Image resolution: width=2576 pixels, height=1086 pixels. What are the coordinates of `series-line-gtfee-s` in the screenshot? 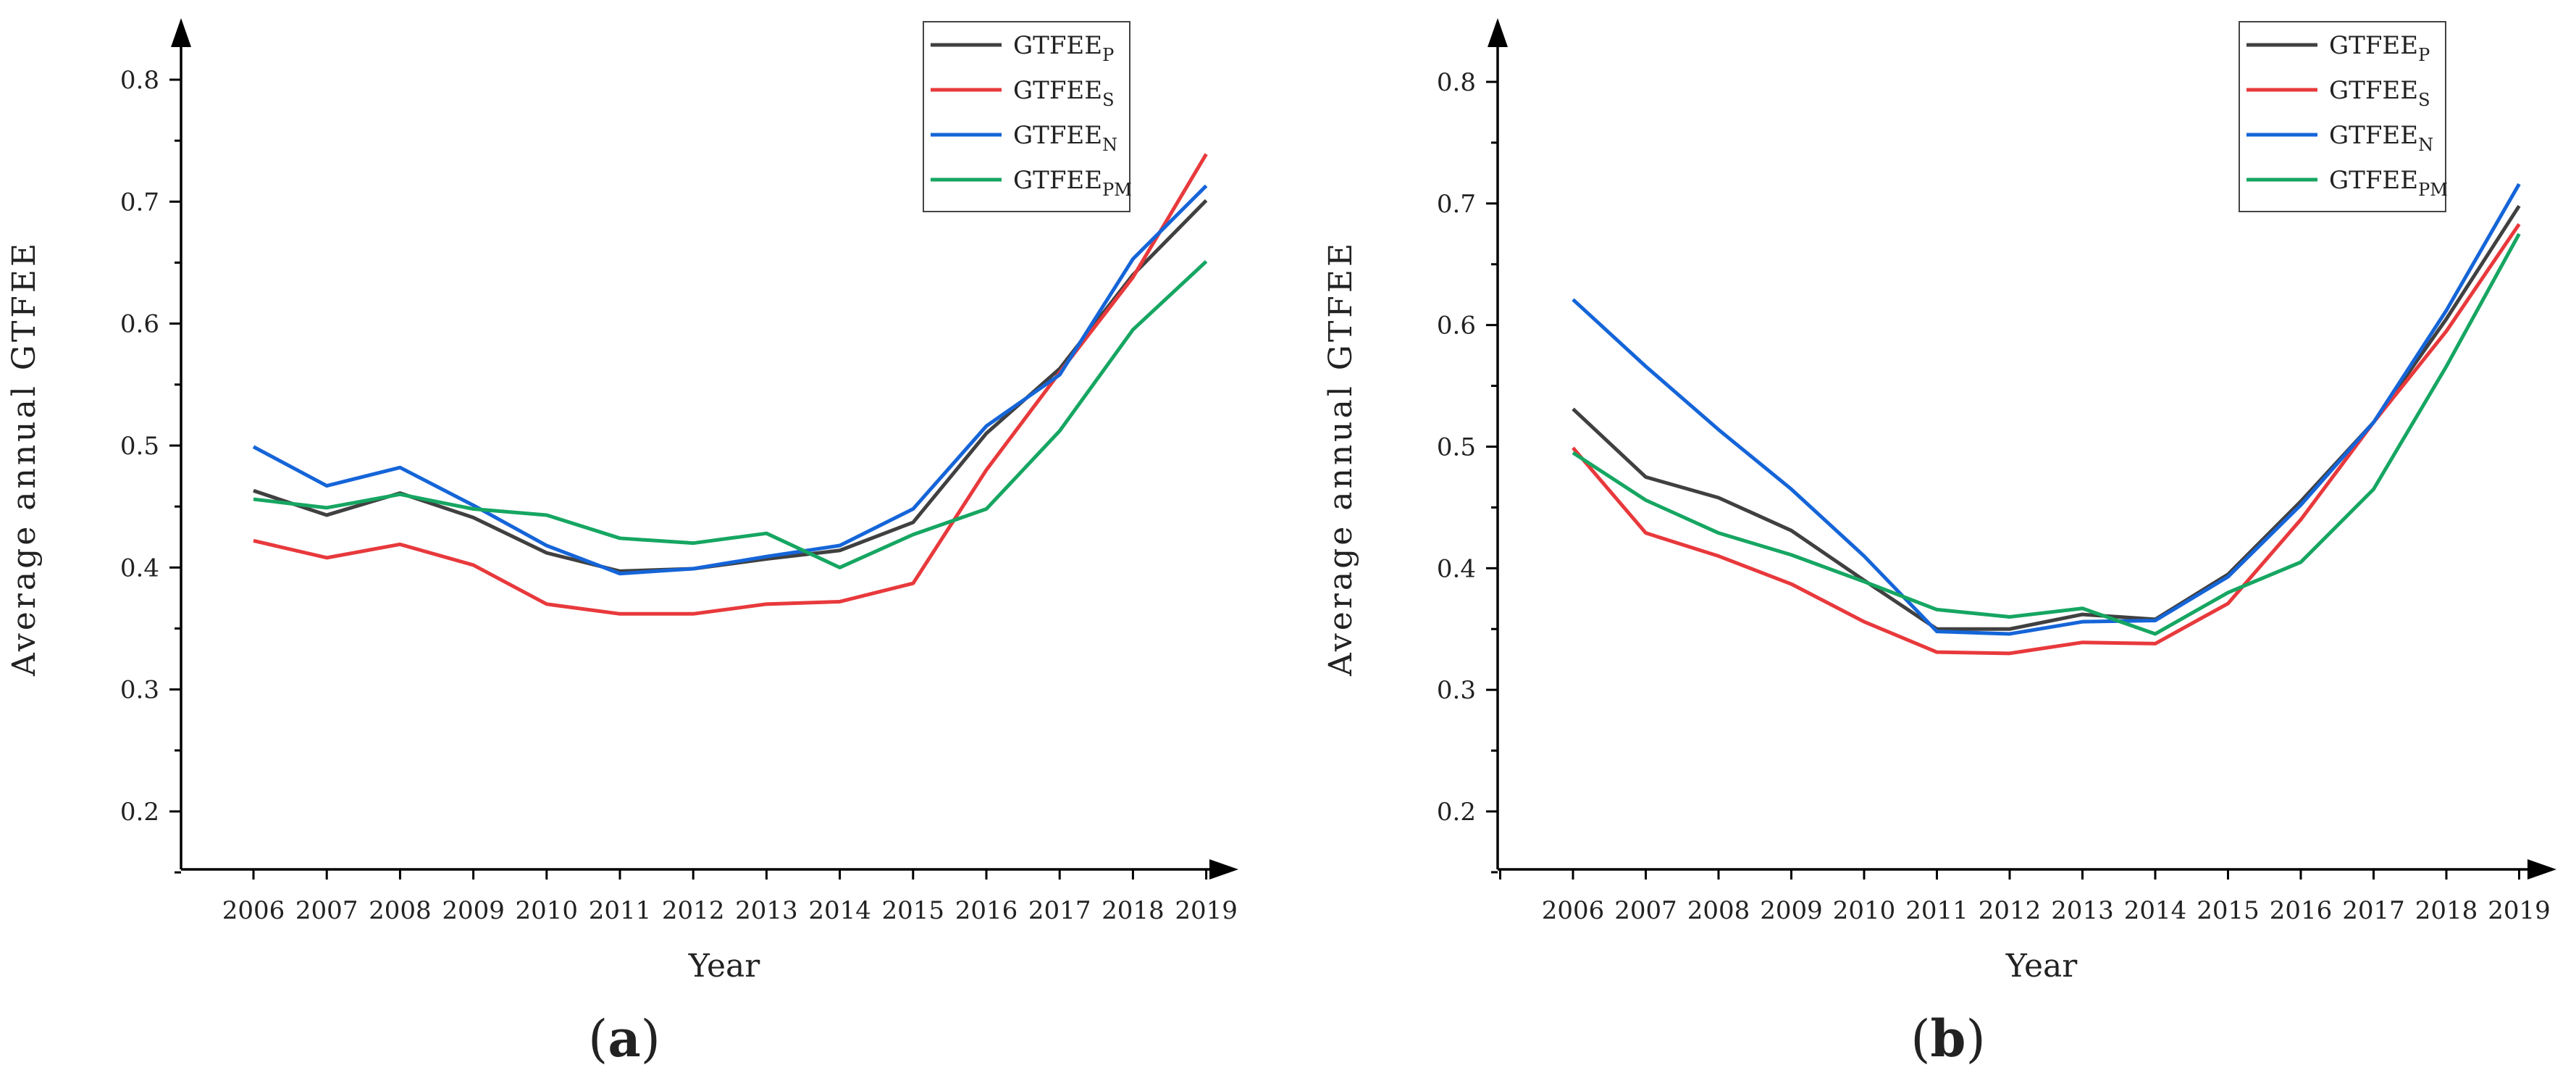 It's located at (2046, 439).